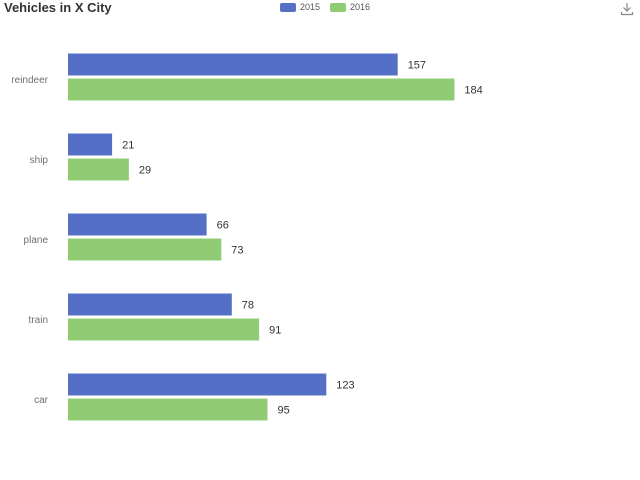 The width and height of the screenshot is (640, 480). What do you see at coordinates (36, 240) in the screenshot?
I see `category-label-plane: plane` at bounding box center [36, 240].